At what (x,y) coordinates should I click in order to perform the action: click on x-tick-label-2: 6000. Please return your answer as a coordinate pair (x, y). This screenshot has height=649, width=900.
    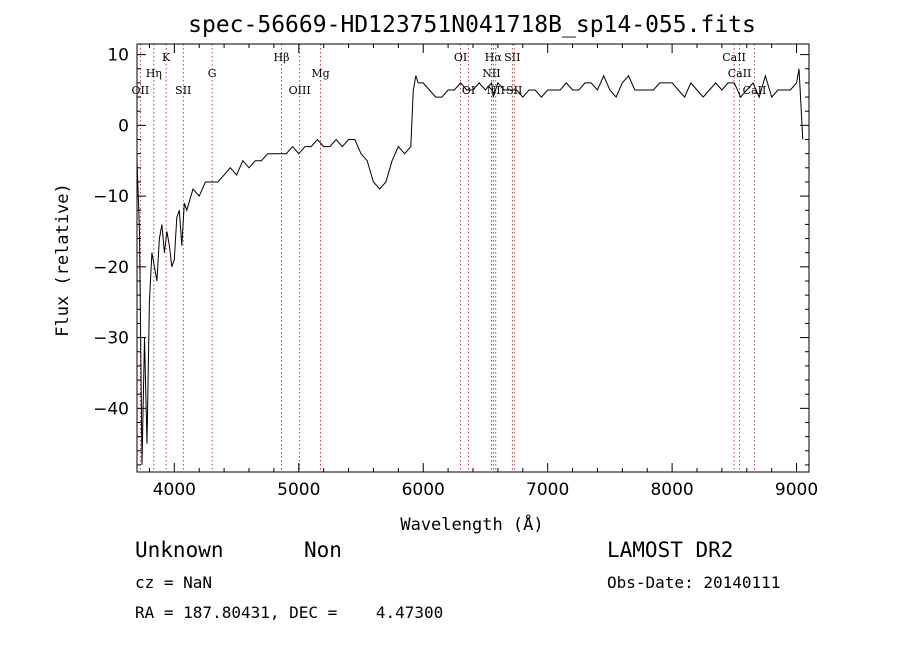
    Looking at the image, I should click on (423, 490).